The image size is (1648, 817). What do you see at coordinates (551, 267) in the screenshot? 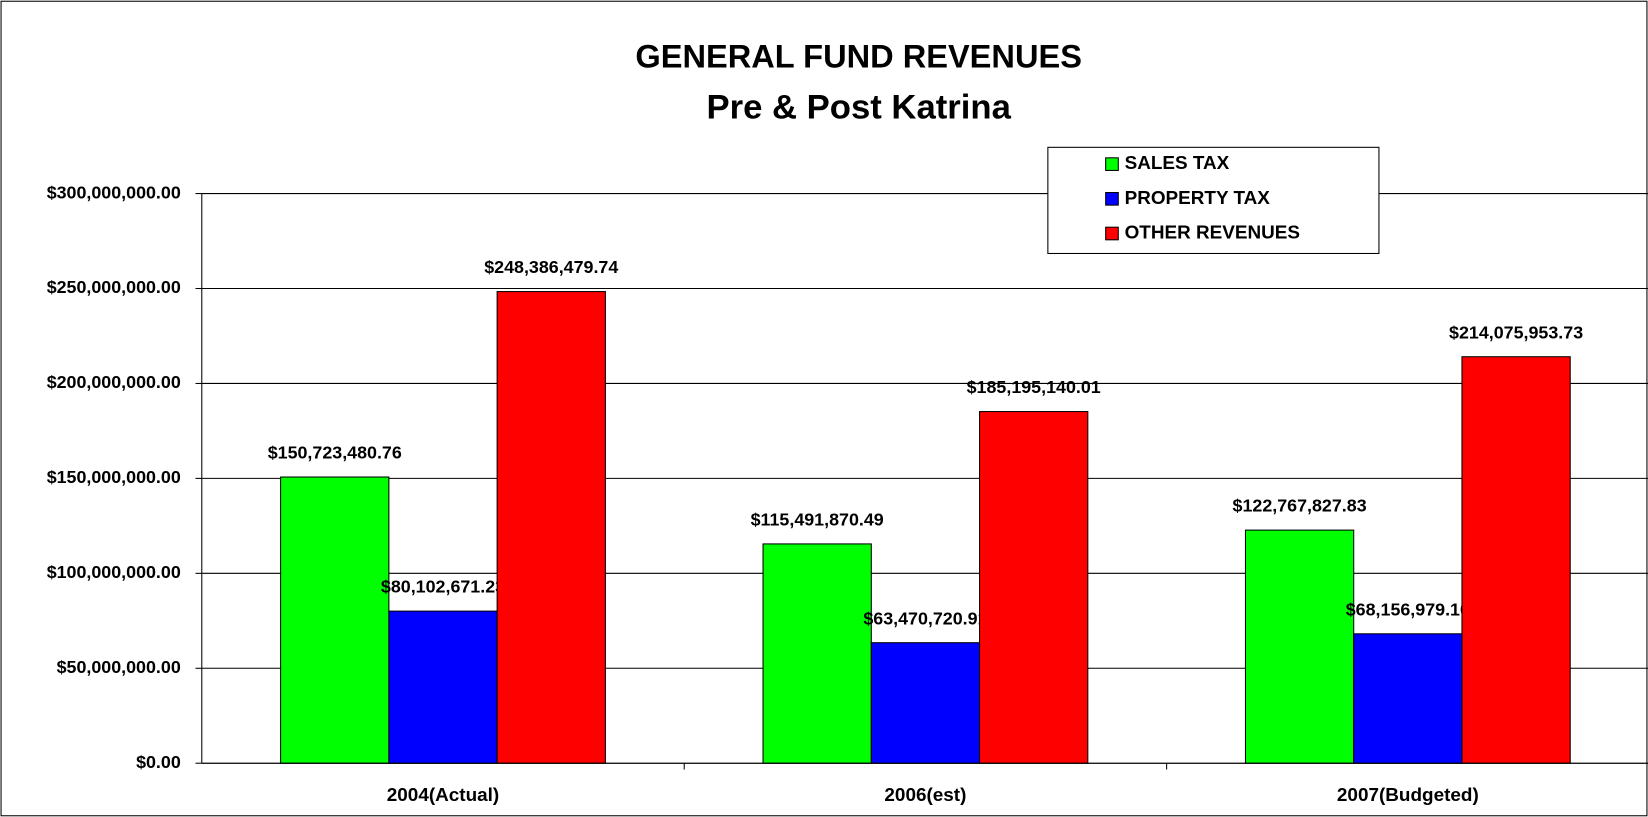
I see `data-label: $248,386,479.74` at bounding box center [551, 267].